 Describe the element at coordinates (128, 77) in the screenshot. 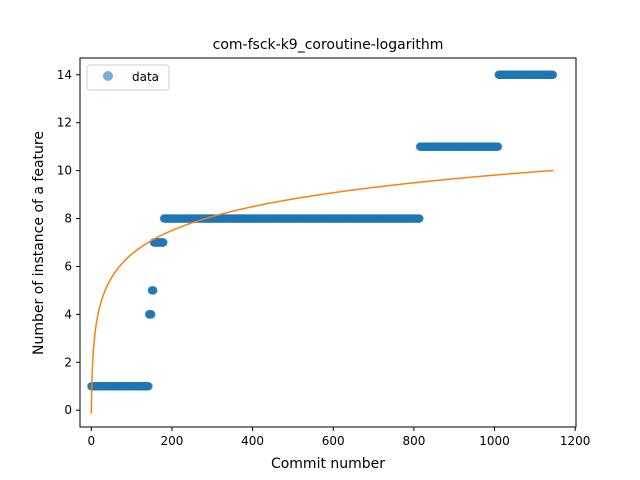

I see `legend: data` at that location.